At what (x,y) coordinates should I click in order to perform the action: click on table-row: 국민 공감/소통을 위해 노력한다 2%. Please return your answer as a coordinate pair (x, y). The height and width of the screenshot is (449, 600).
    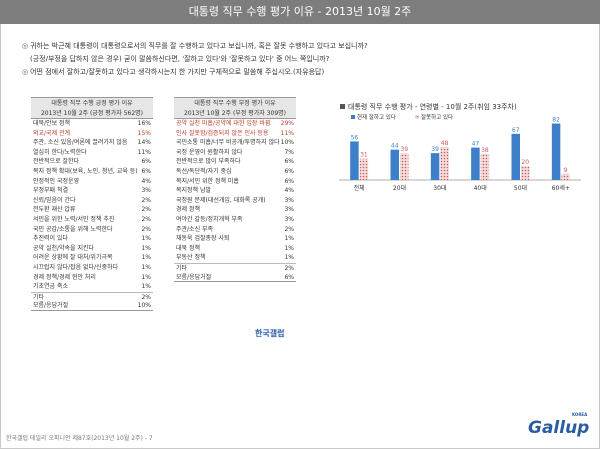
    Looking at the image, I should click on (92, 230).